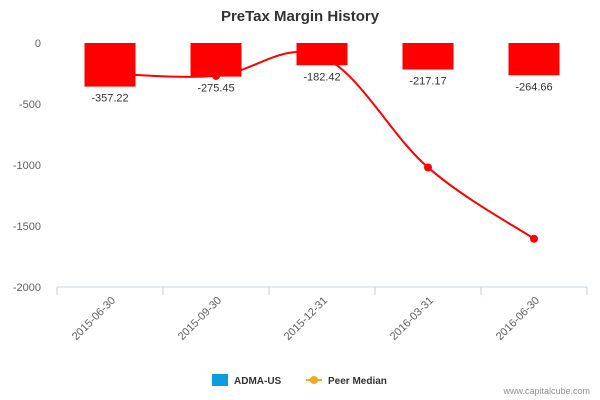 Image resolution: width=600 pixels, height=400 pixels. Describe the element at coordinates (200, 319) in the screenshot. I see `x-tick-label: 2015-09-30` at that location.